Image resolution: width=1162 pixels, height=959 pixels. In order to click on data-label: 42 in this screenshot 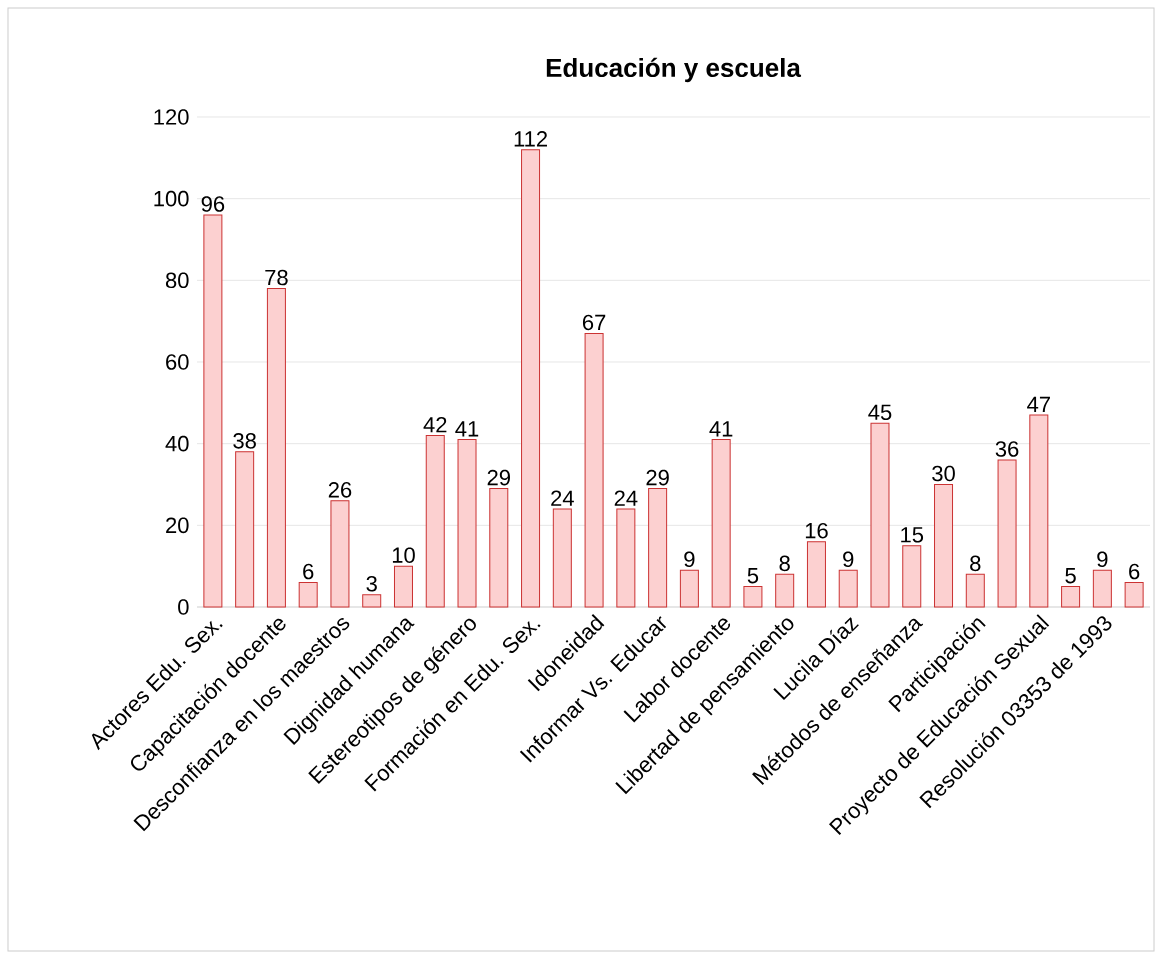, I will do `click(435, 424)`.